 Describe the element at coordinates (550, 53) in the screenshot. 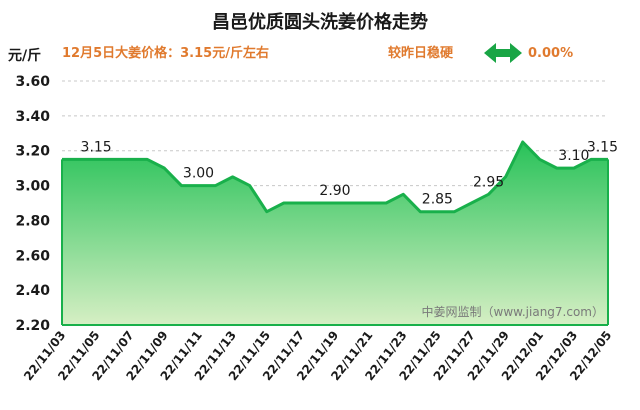

I see `change-percent: 0.00%` at that location.